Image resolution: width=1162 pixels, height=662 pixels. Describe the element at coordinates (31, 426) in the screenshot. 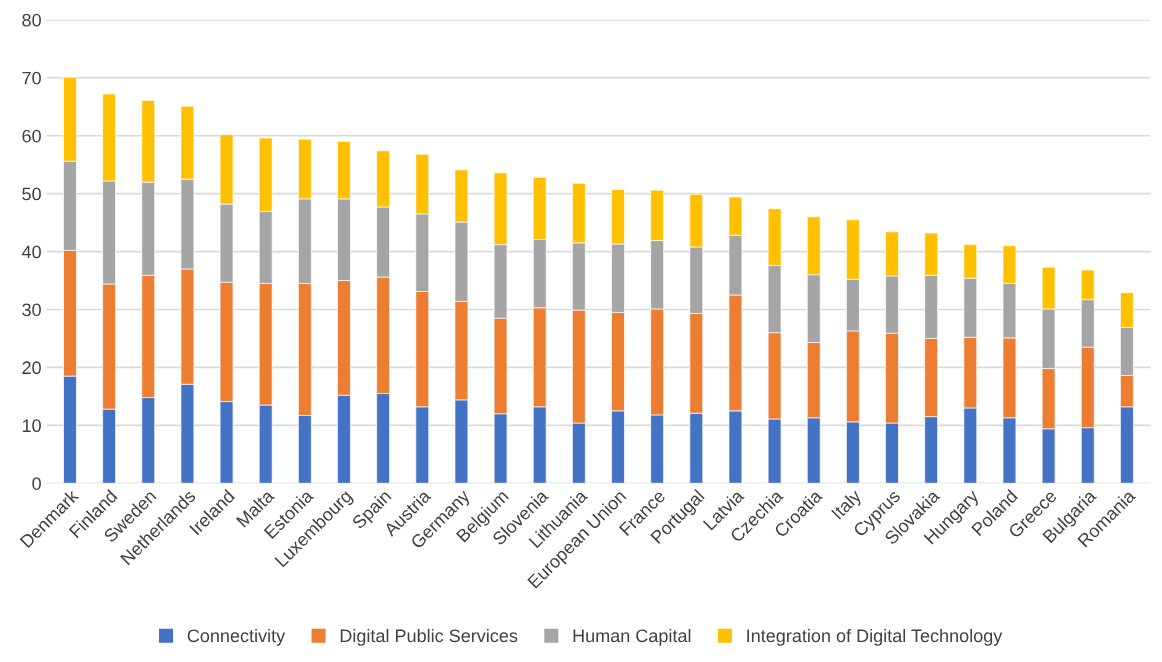

I see `y-tick-label: 10` at that location.